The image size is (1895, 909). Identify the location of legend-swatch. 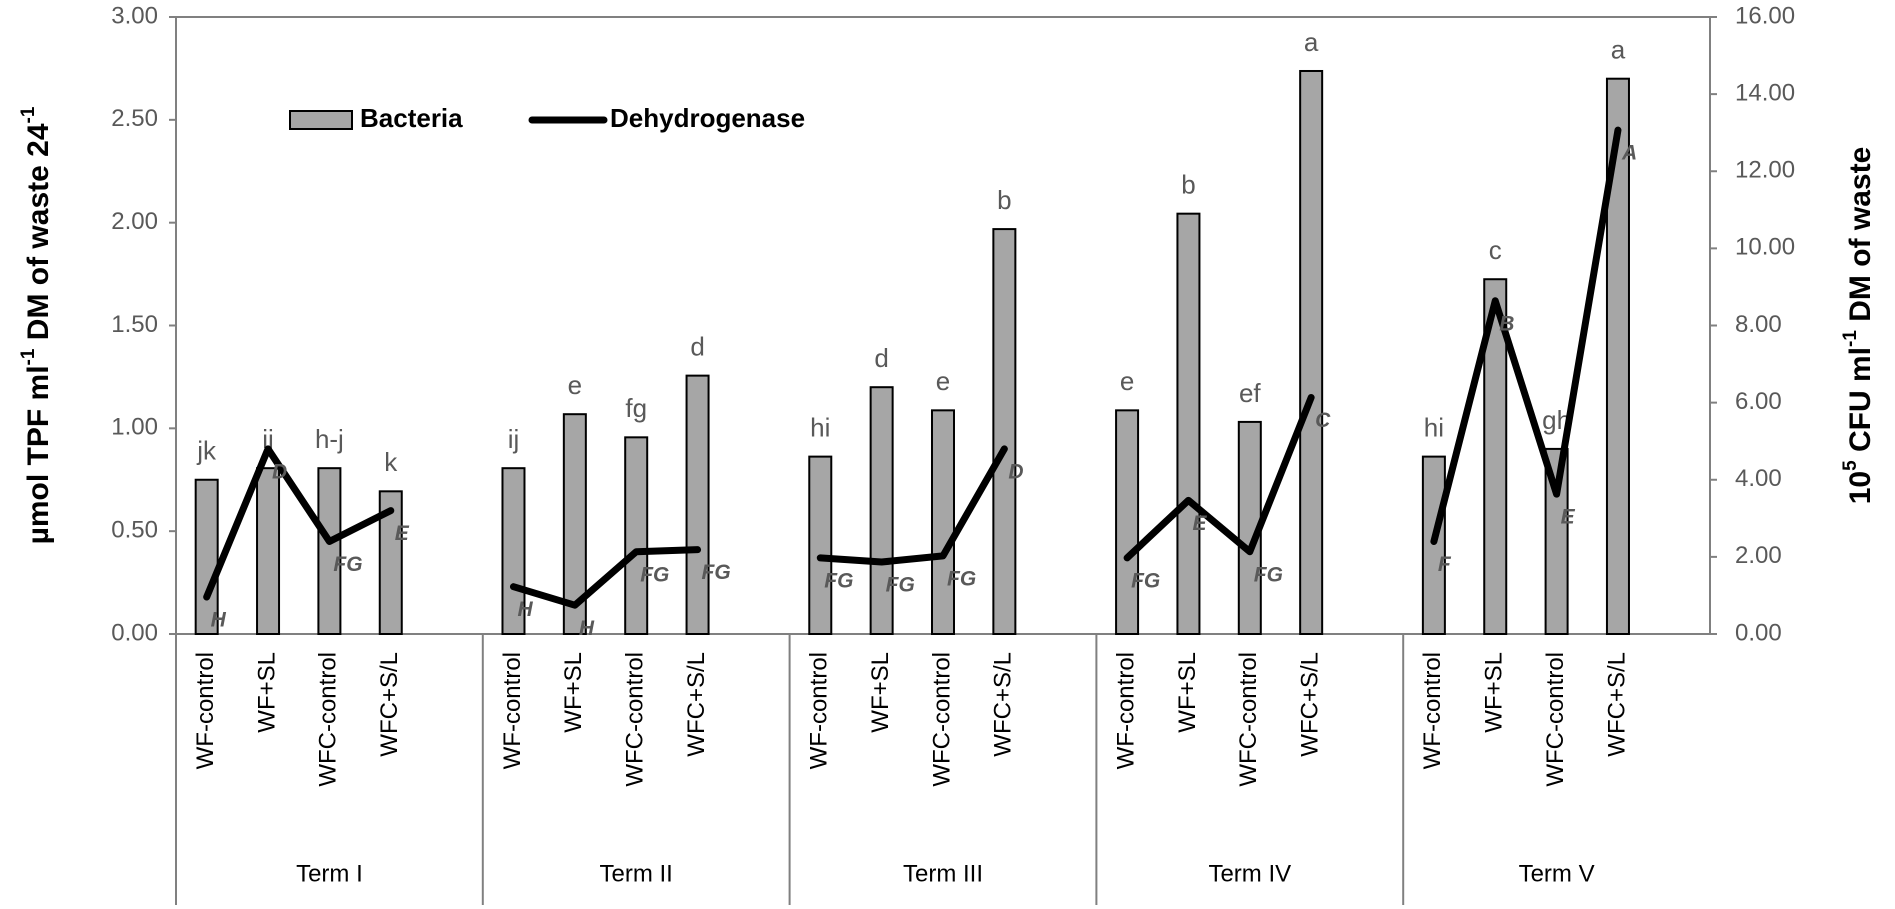
(321, 120).